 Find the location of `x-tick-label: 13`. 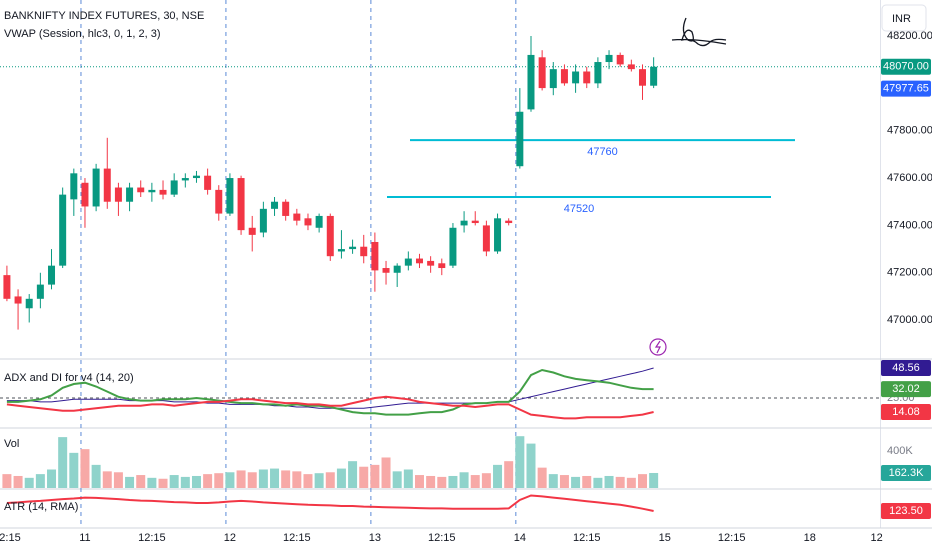

x-tick-label: 13 is located at coordinates (375, 538).